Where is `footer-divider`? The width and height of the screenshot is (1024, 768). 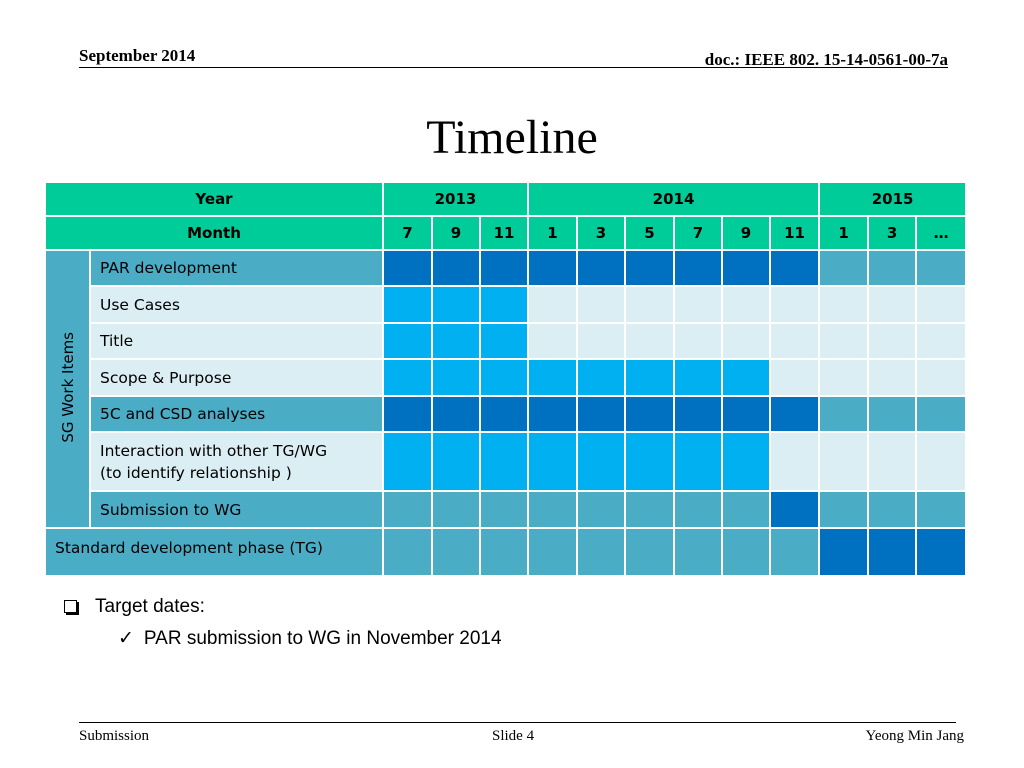 footer-divider is located at coordinates (517, 722).